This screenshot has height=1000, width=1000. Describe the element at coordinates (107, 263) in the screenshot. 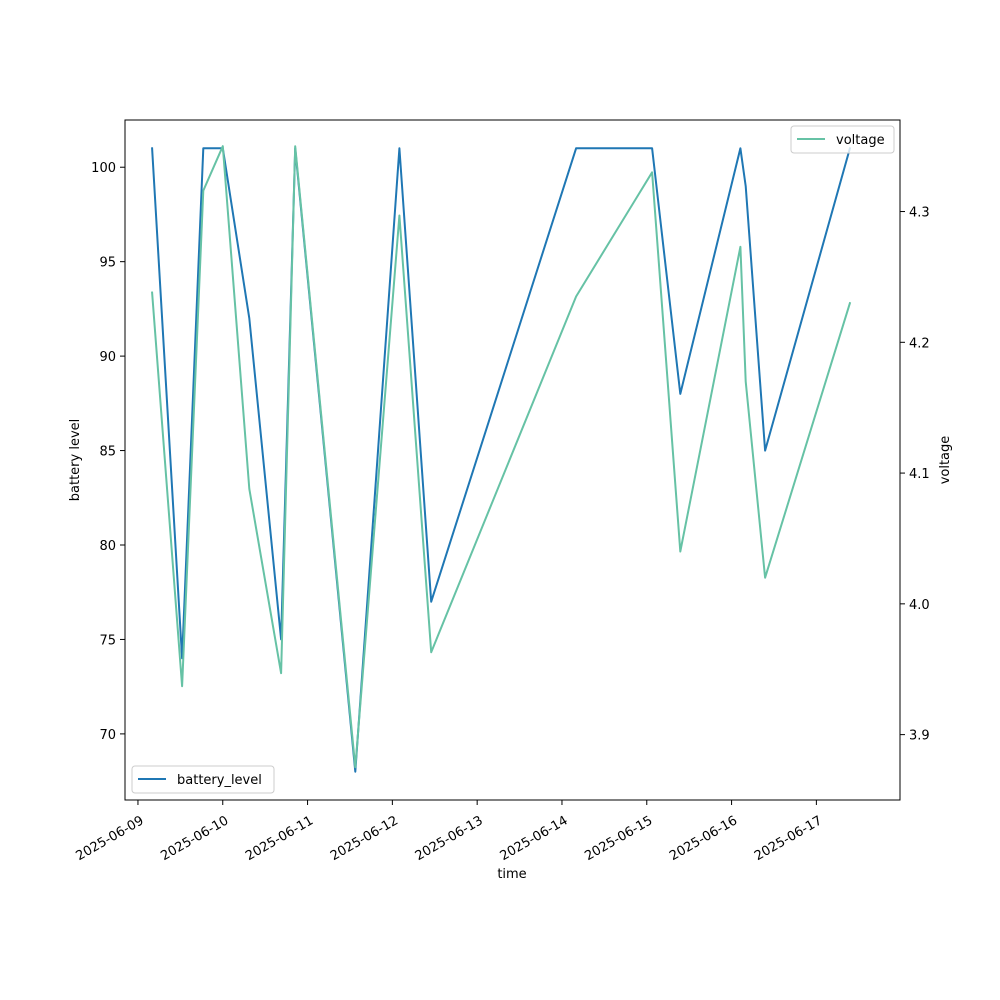

I see `y-left-tick-label: 95` at that location.